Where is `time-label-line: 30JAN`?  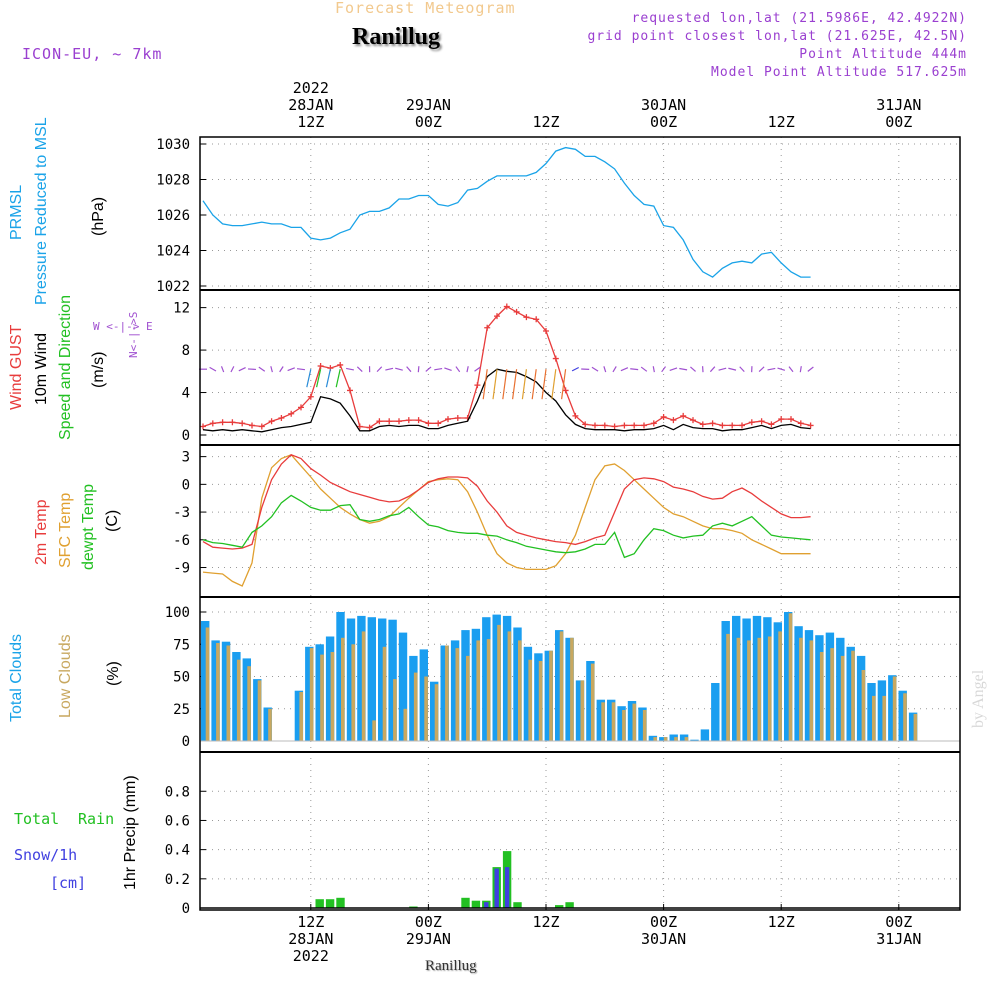 time-label-line: 30JAN is located at coordinates (664, 939).